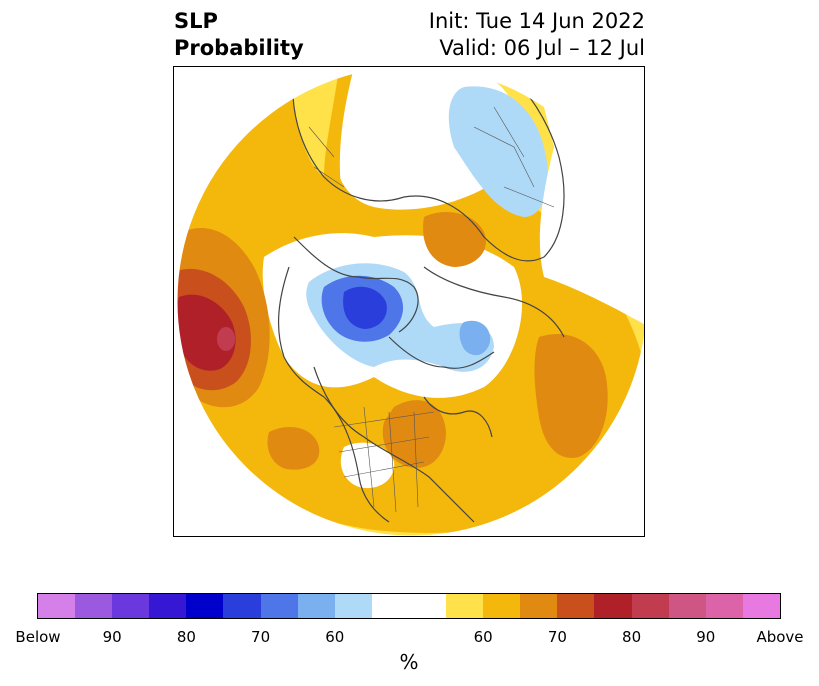 The width and height of the screenshot is (819, 686). I want to click on field-60-below-siberia, so click(498, 152).